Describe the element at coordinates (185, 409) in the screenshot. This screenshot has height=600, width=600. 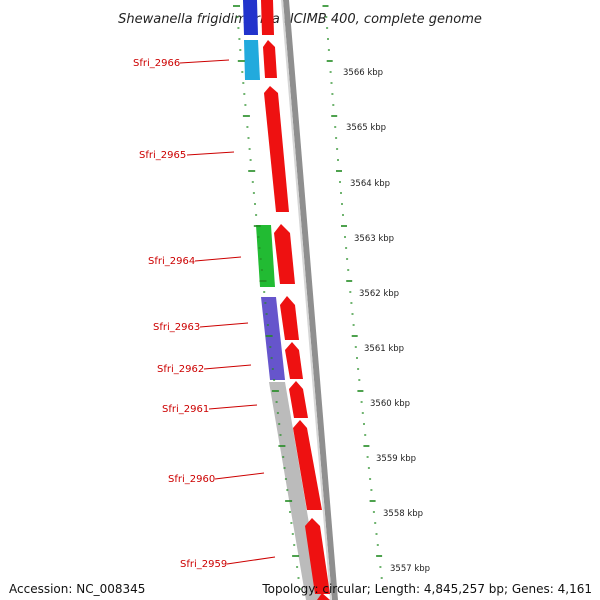
I see `gene-label-2961: Sfri_2961` at that location.